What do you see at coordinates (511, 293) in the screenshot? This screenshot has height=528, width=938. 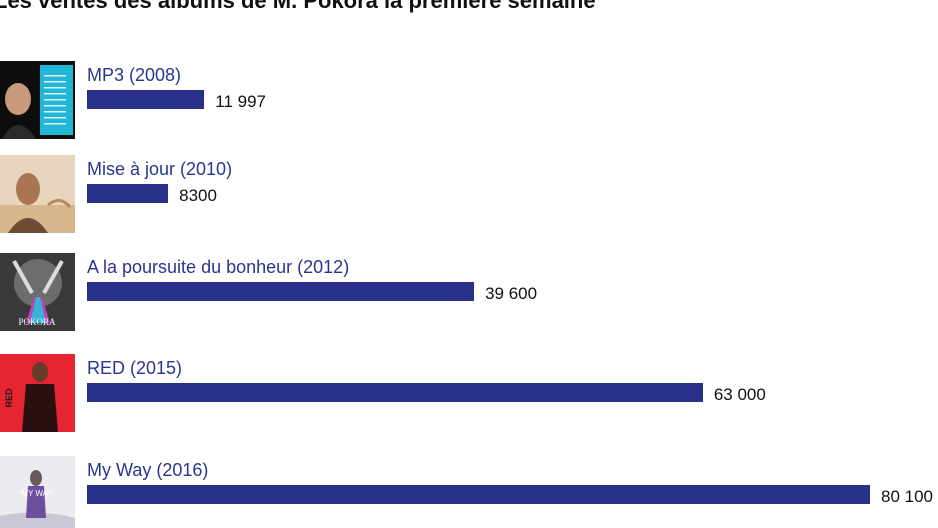 I see `value-label: 39 600` at bounding box center [511, 293].